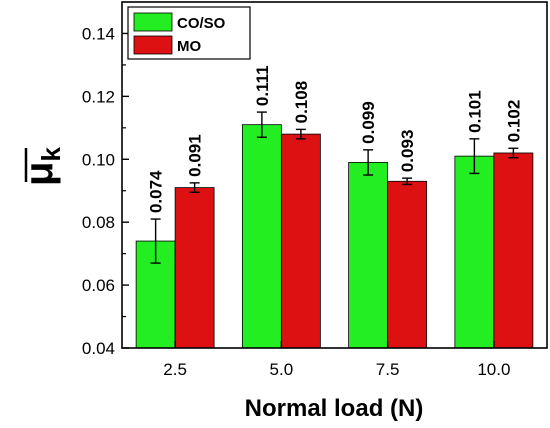  Describe the element at coordinates (368, 122) in the screenshot. I see `data-label: 0.099` at that location.